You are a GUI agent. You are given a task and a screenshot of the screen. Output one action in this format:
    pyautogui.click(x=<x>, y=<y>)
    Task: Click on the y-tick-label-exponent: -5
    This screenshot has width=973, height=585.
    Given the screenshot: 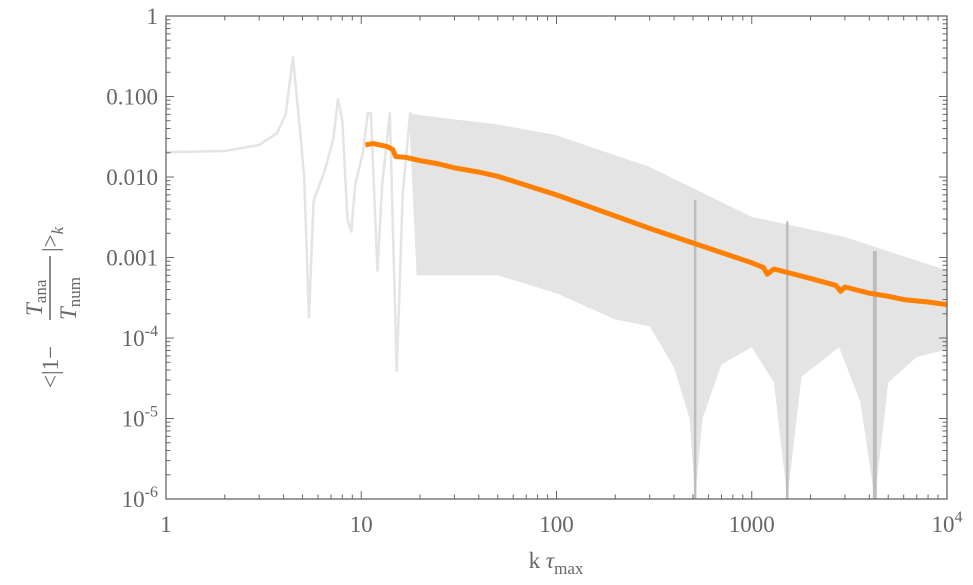 What is the action you would take?
    pyautogui.click(x=151, y=412)
    